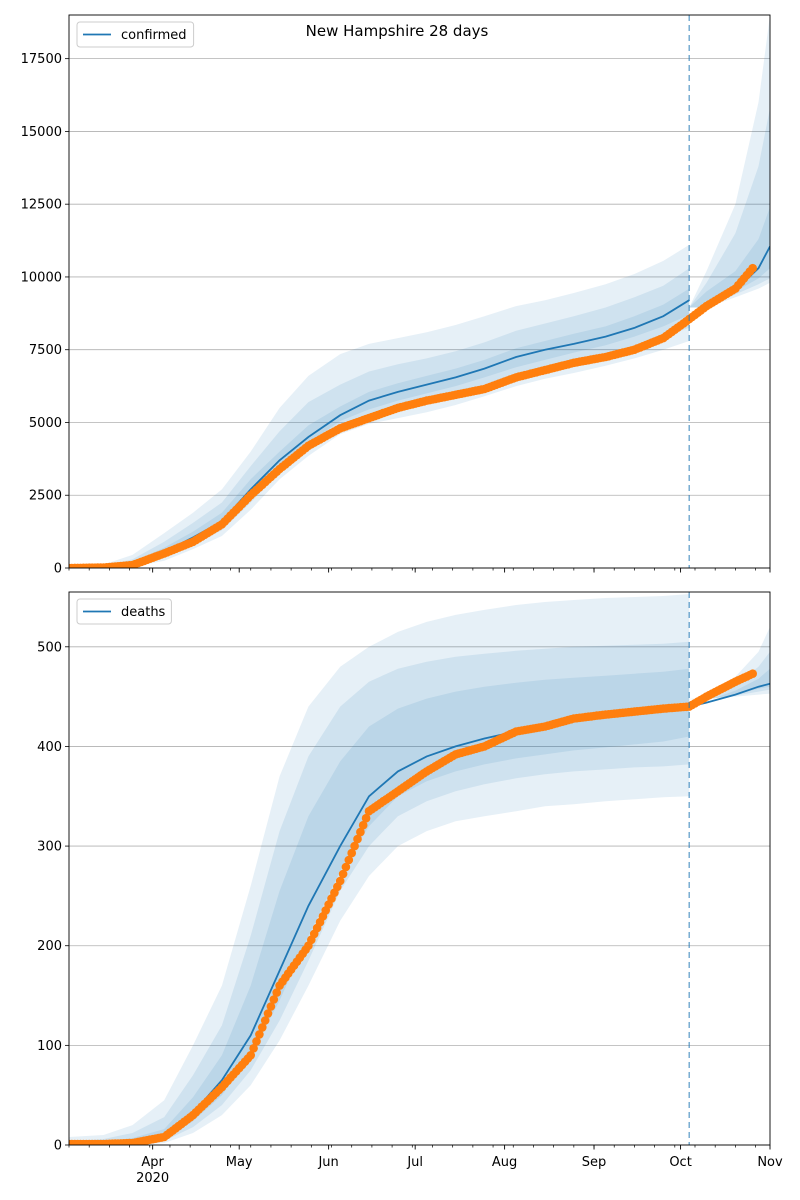 This screenshot has width=800, height=1200. What do you see at coordinates (152, 1162) in the screenshot?
I see `x-tick-label: Apr` at bounding box center [152, 1162].